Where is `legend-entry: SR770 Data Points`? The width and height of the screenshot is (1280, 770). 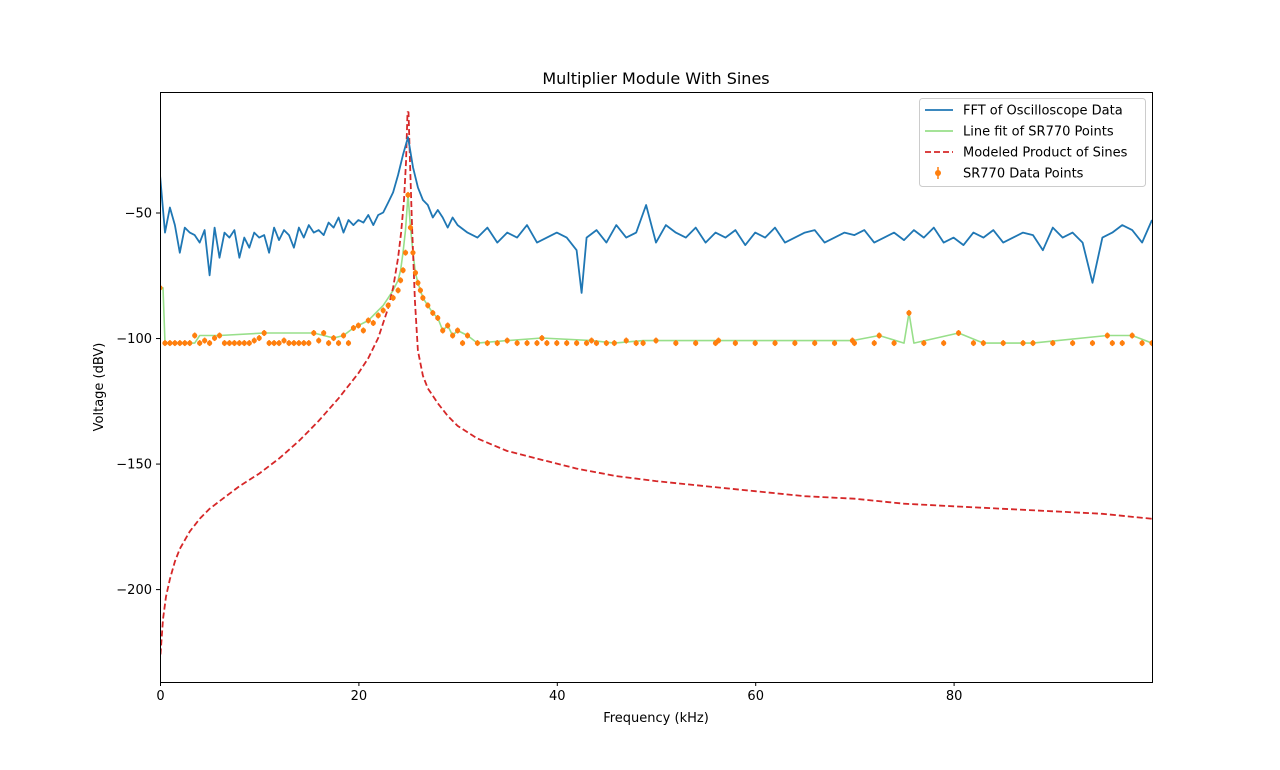
legend-entry: SR770 Data Points is located at coordinates (1009, 174).